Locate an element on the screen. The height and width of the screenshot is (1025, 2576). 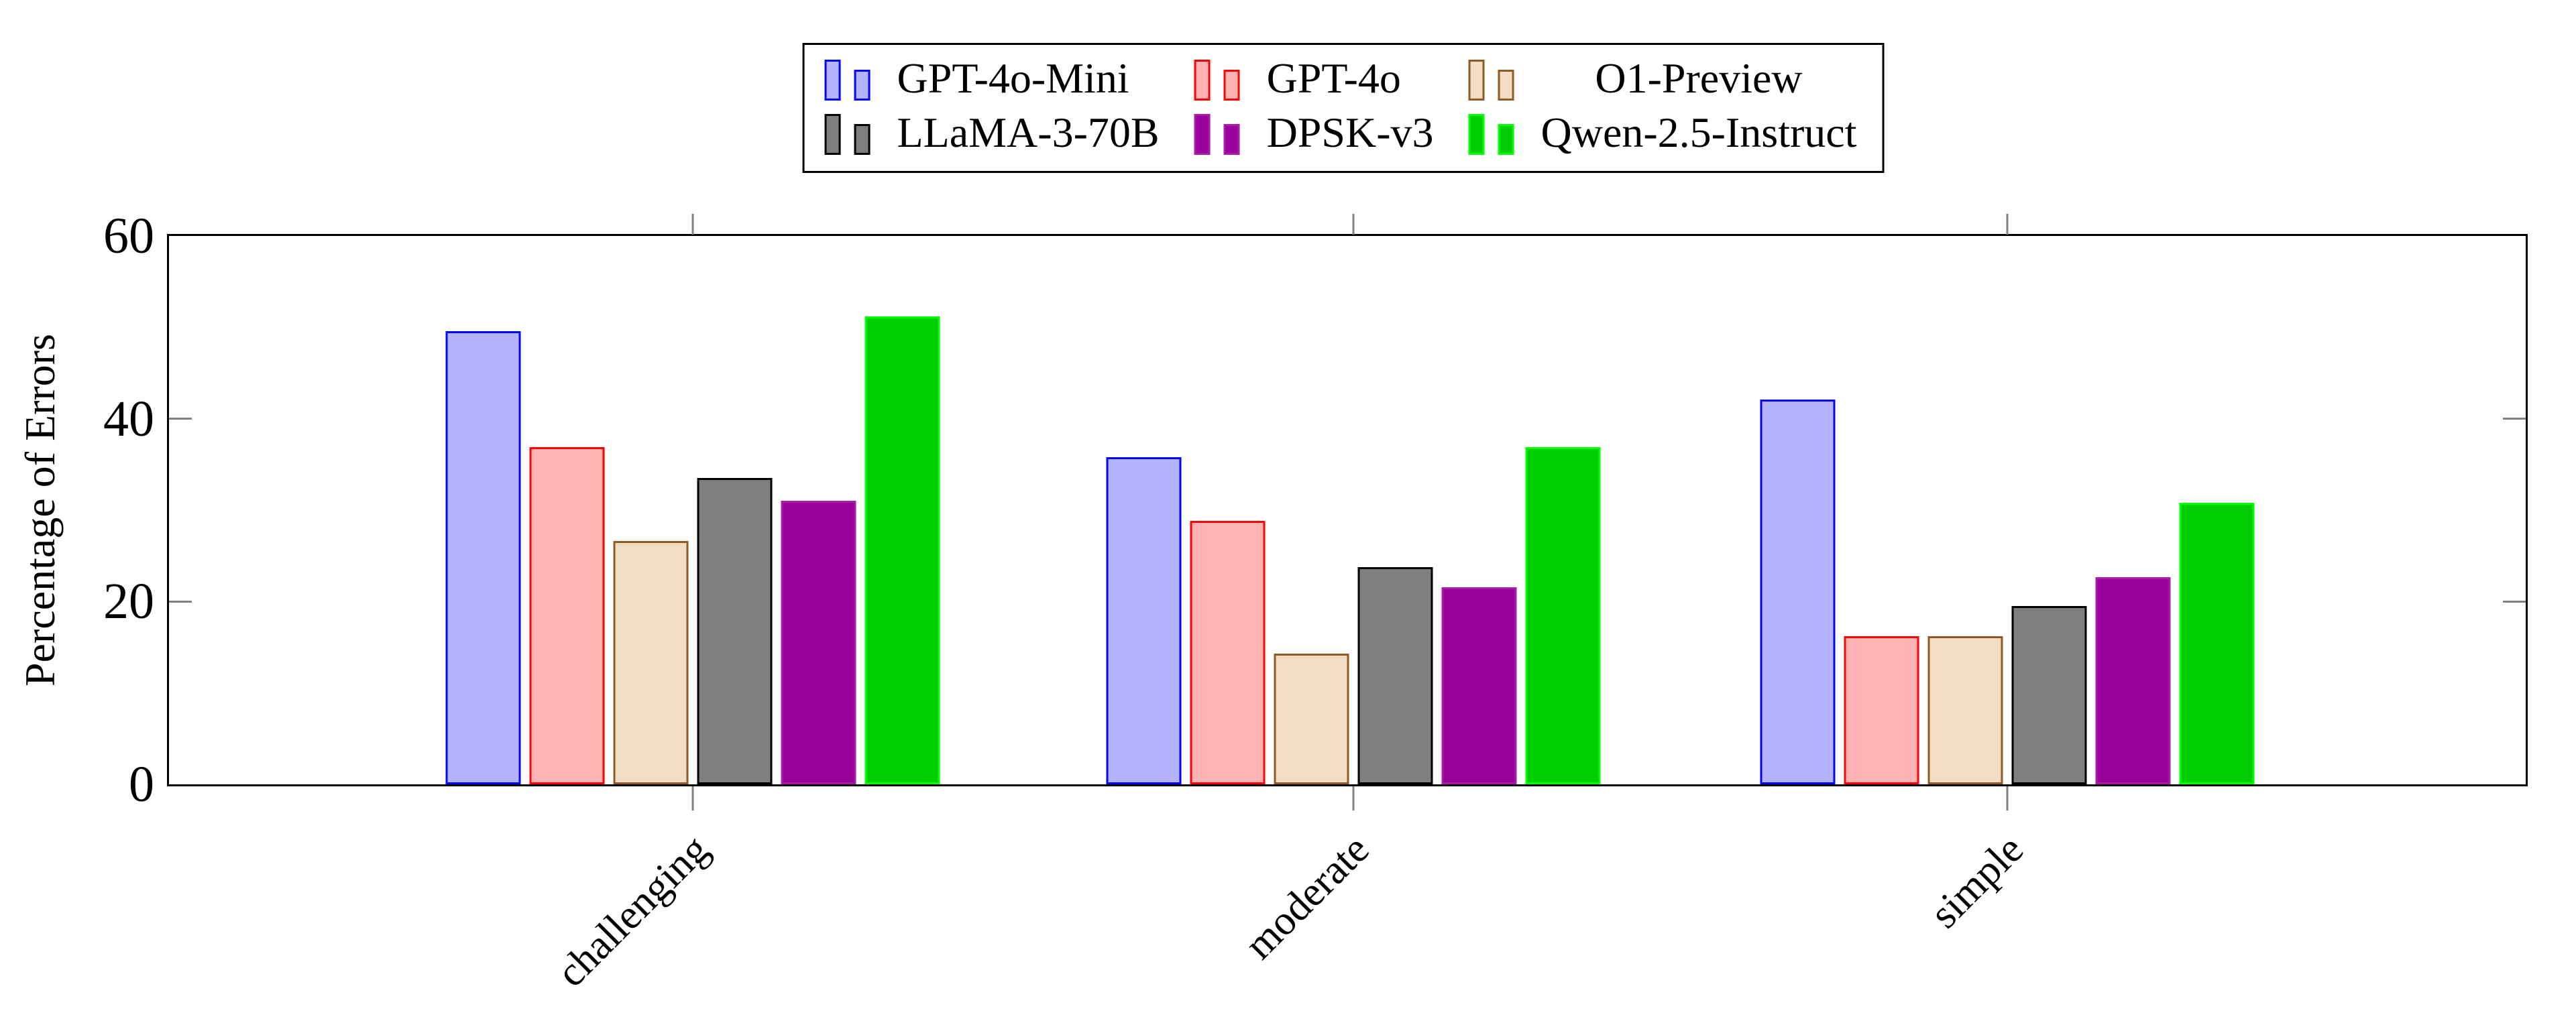
legend-label-gpt-4o: GPT-4o is located at coordinates (1333, 78).